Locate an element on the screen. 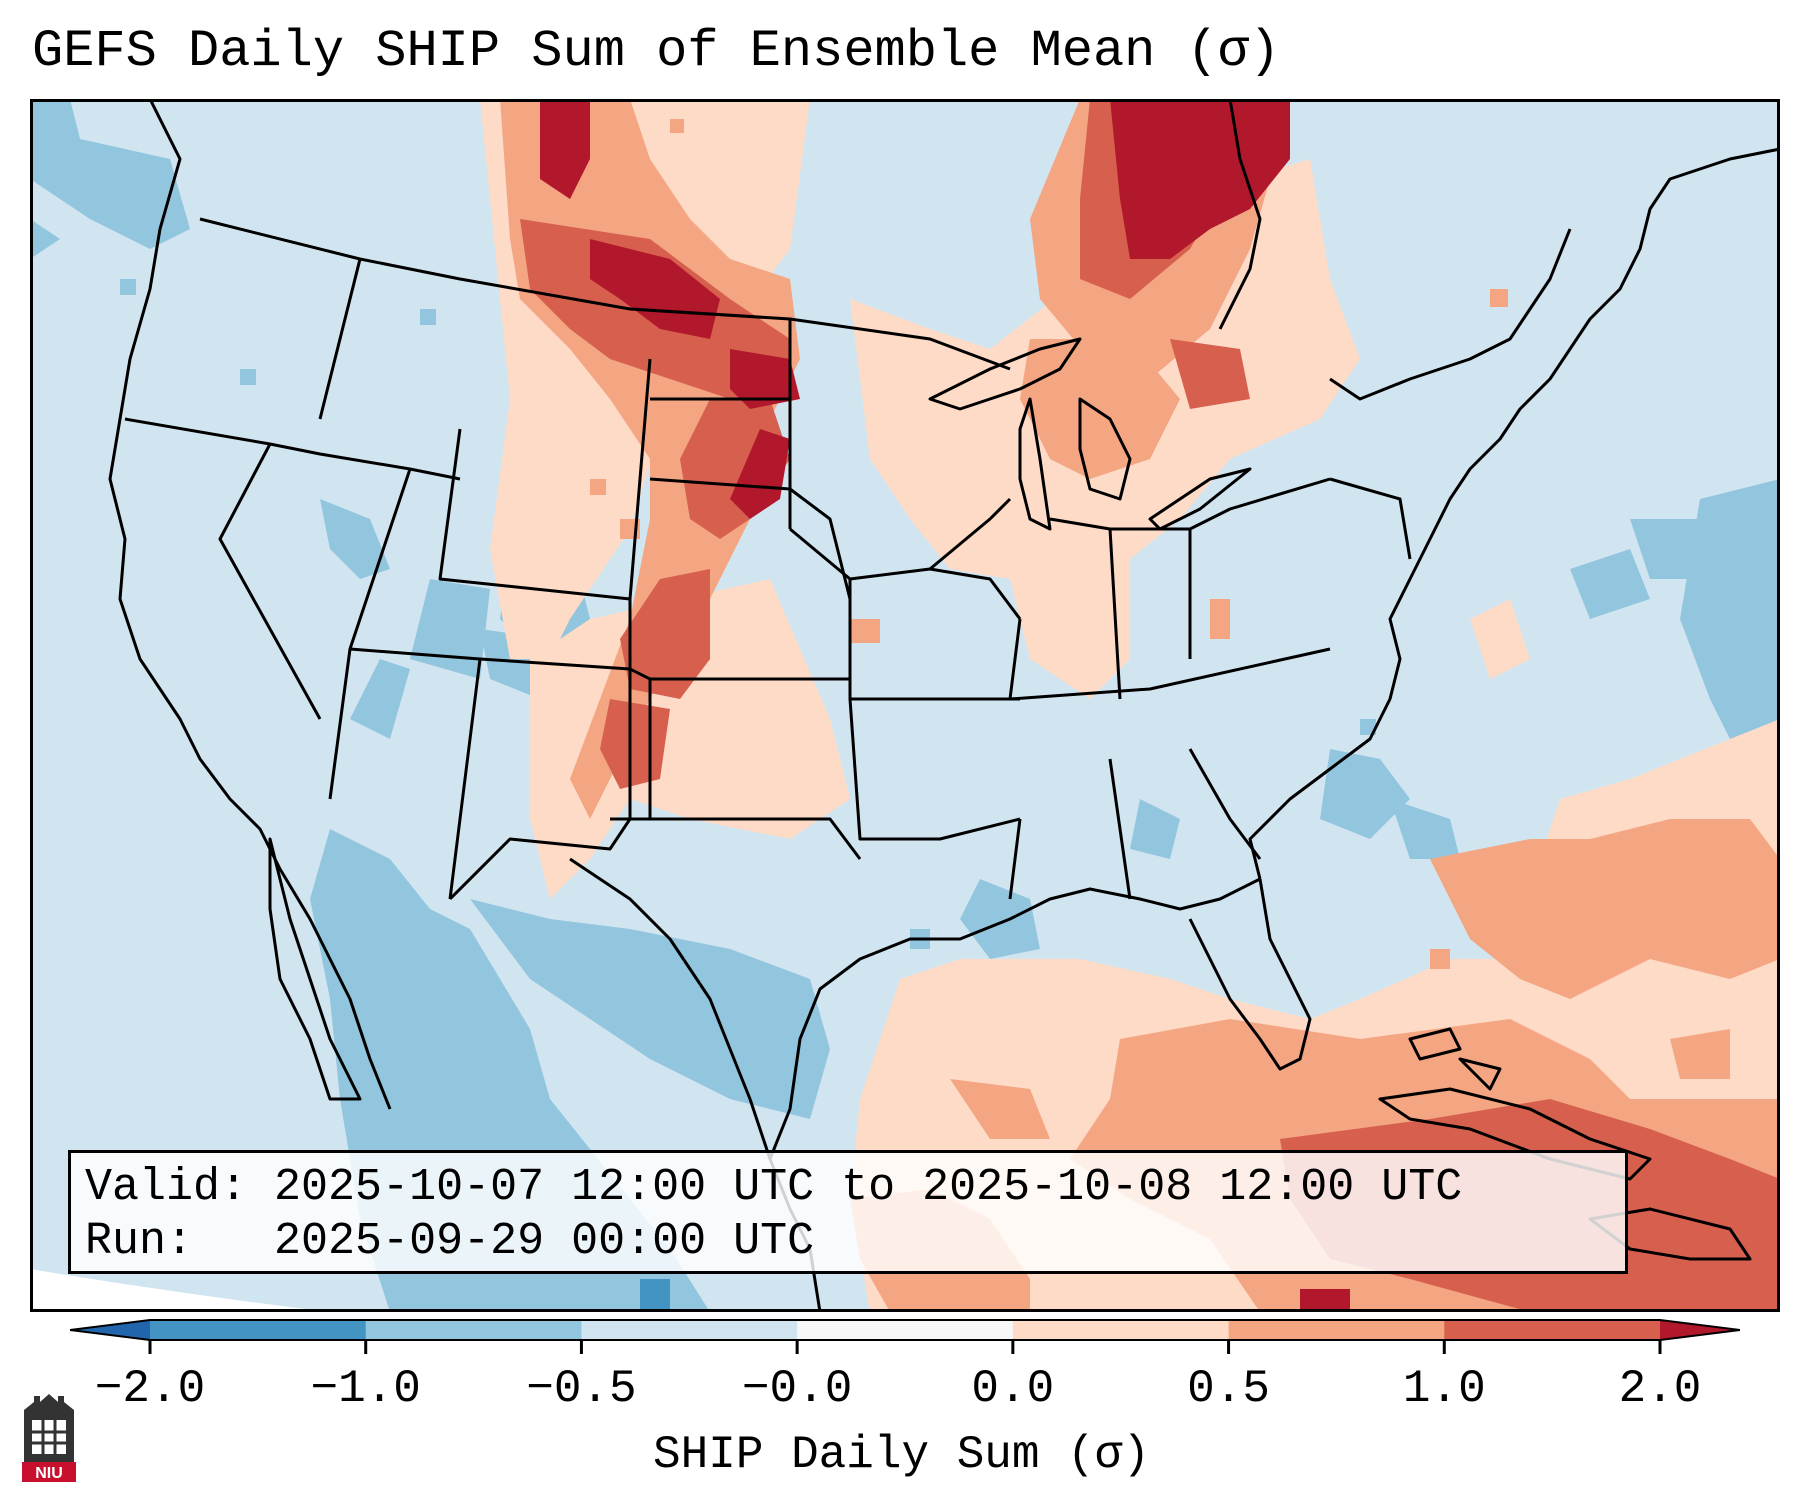 This screenshot has height=1506, width=1803. colorbar is located at coordinates (905, 1336).